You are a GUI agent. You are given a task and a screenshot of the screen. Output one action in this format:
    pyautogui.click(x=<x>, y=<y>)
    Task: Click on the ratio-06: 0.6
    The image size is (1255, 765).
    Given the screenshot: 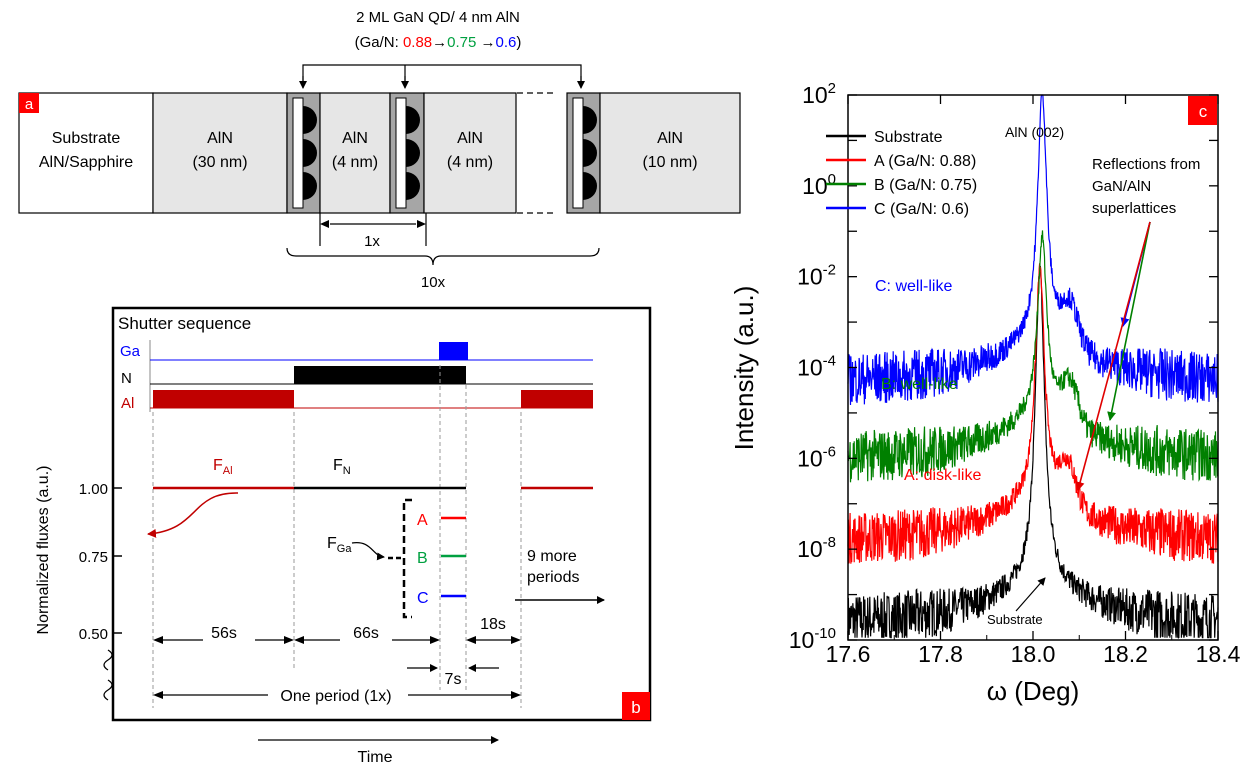 What is the action you would take?
    pyautogui.click(x=506, y=42)
    